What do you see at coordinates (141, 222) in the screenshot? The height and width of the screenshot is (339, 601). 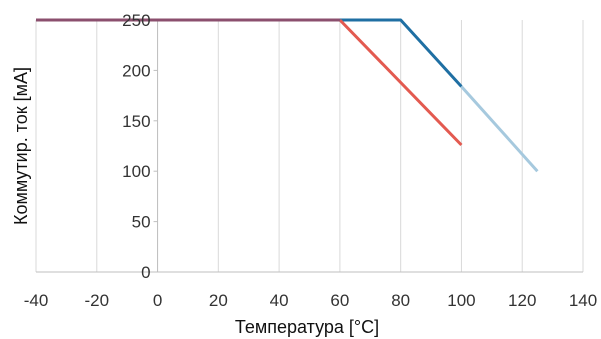 I see `y-tick-label: 50` at bounding box center [141, 222].